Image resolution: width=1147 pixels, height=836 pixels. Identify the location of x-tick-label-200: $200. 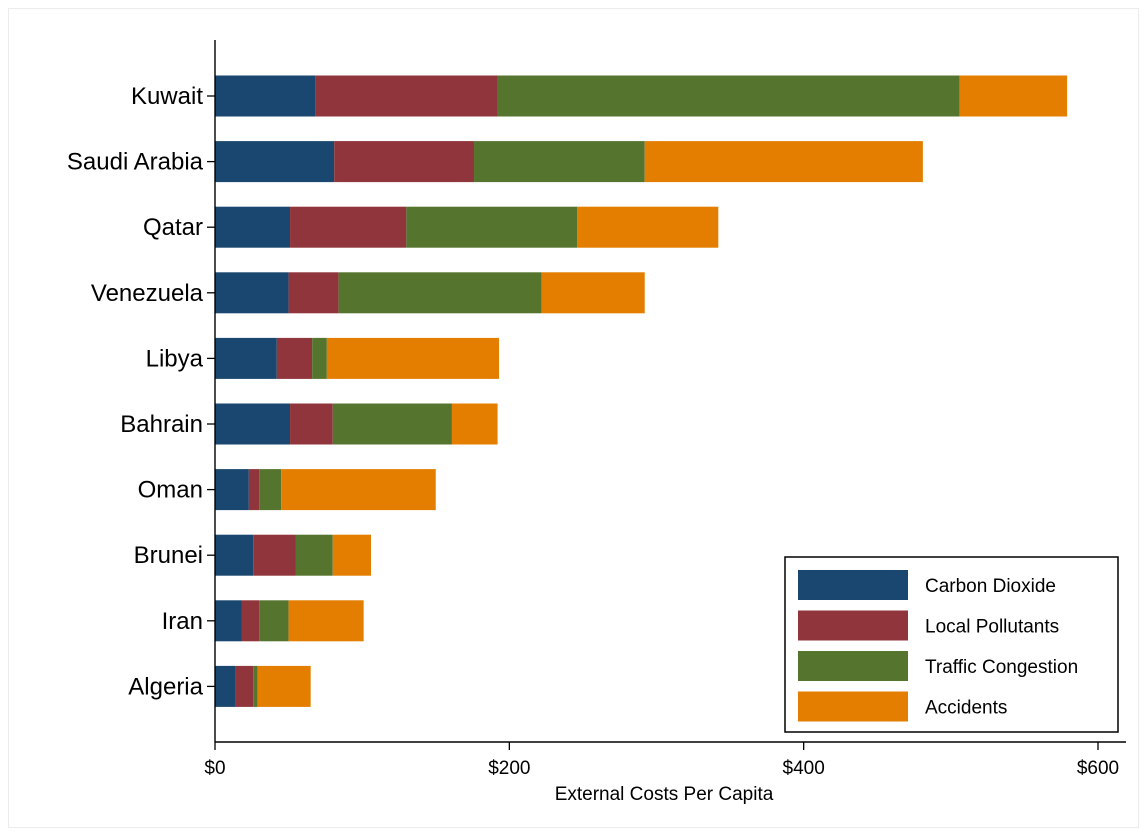
(509, 768).